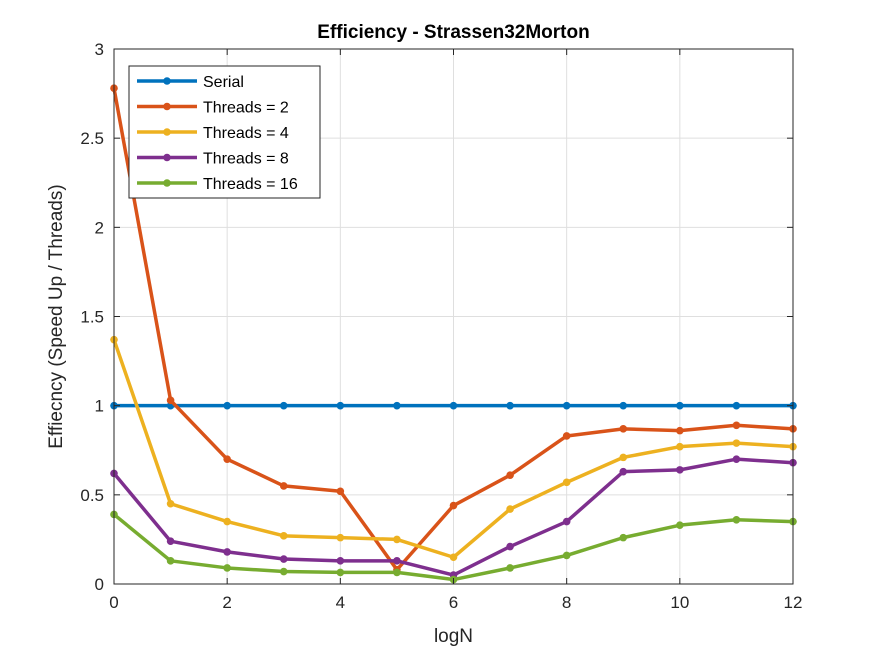 The height and width of the screenshot is (656, 875). Describe the element at coordinates (226, 602) in the screenshot. I see `x-tick-label: 2` at that location.